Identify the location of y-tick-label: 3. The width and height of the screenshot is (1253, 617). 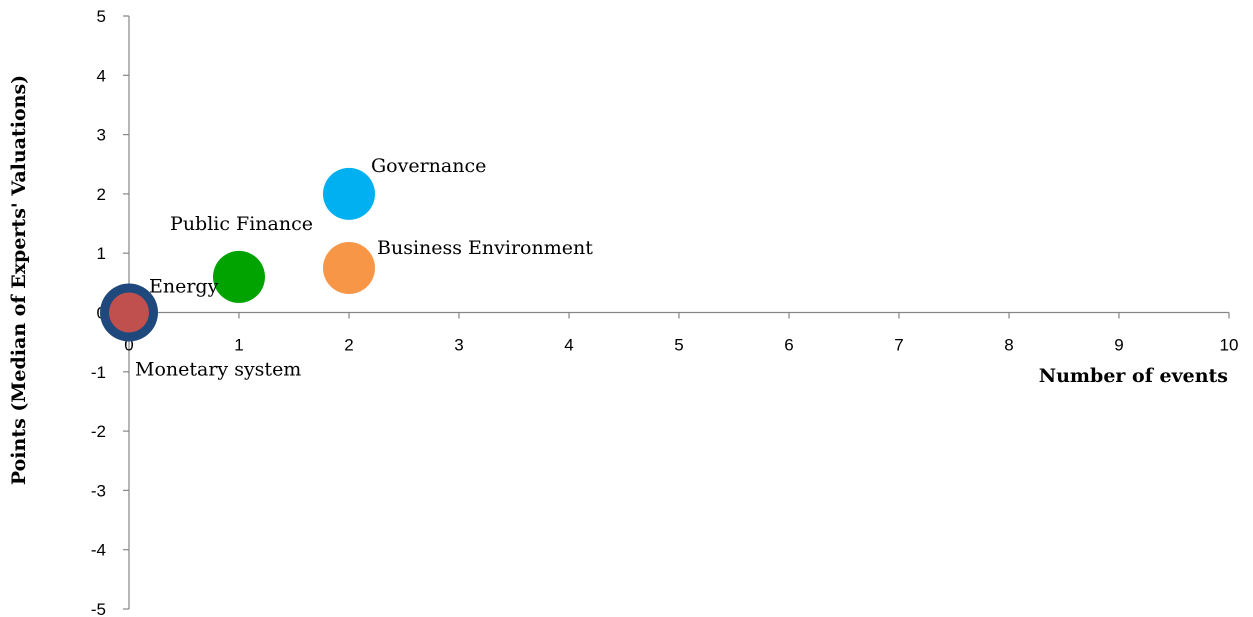
(101, 135).